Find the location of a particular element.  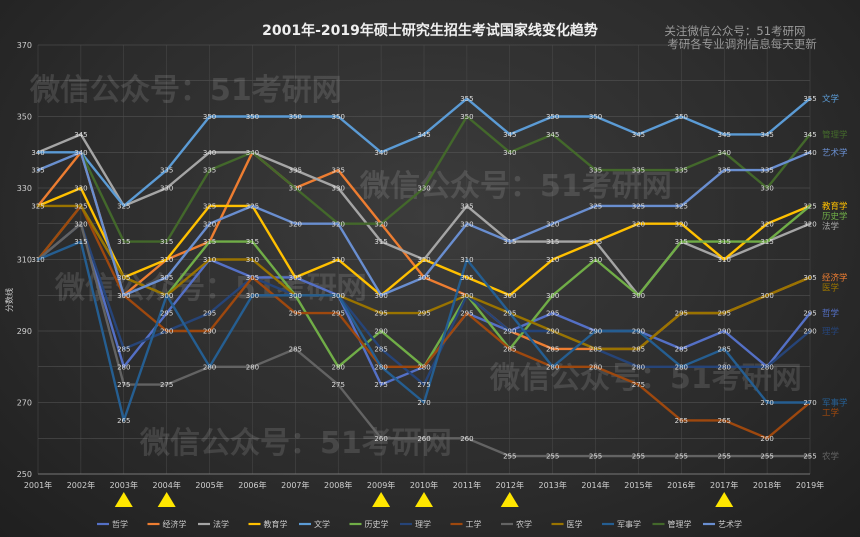

legend-label: 军事学 is located at coordinates (629, 524).